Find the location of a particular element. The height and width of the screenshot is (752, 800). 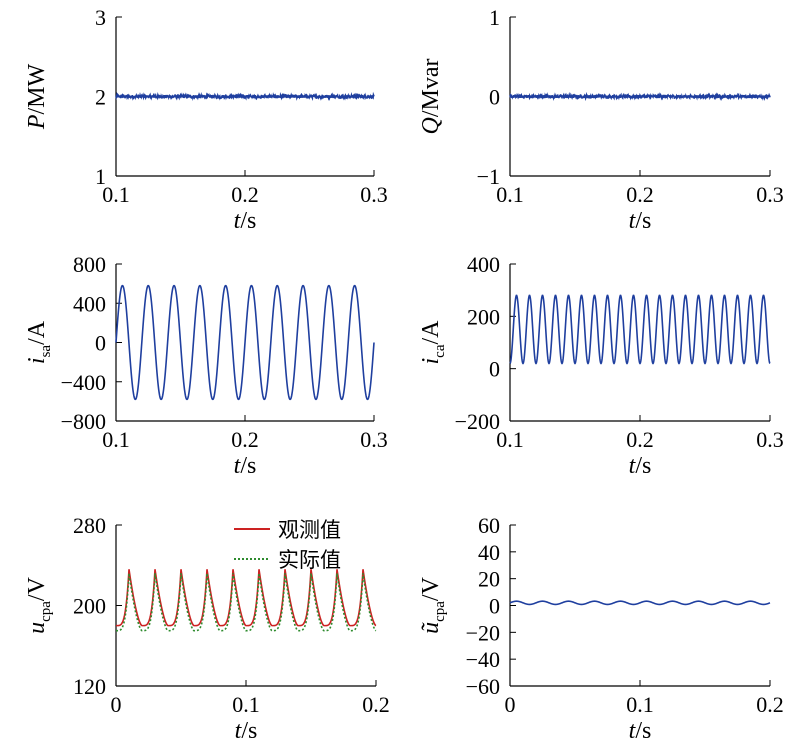

y-tick-label: 20 is located at coordinates (489, 579).